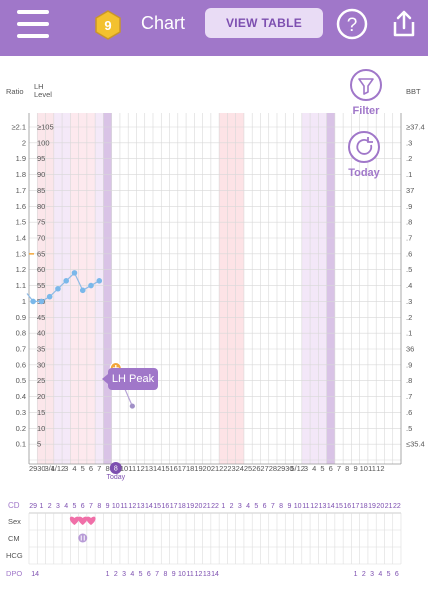 Image resolution: width=428 pixels, height=600 pixels. Describe the element at coordinates (264, 468) in the screenshot. I see `date-tick-label: 27` at that location.